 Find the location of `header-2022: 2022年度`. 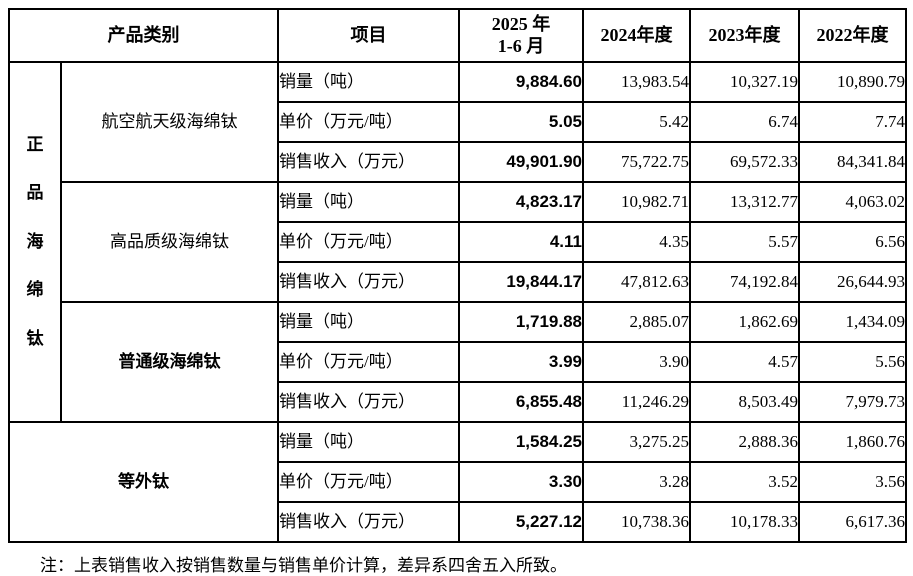

header-2022: 2022年度 is located at coordinates (852, 35).